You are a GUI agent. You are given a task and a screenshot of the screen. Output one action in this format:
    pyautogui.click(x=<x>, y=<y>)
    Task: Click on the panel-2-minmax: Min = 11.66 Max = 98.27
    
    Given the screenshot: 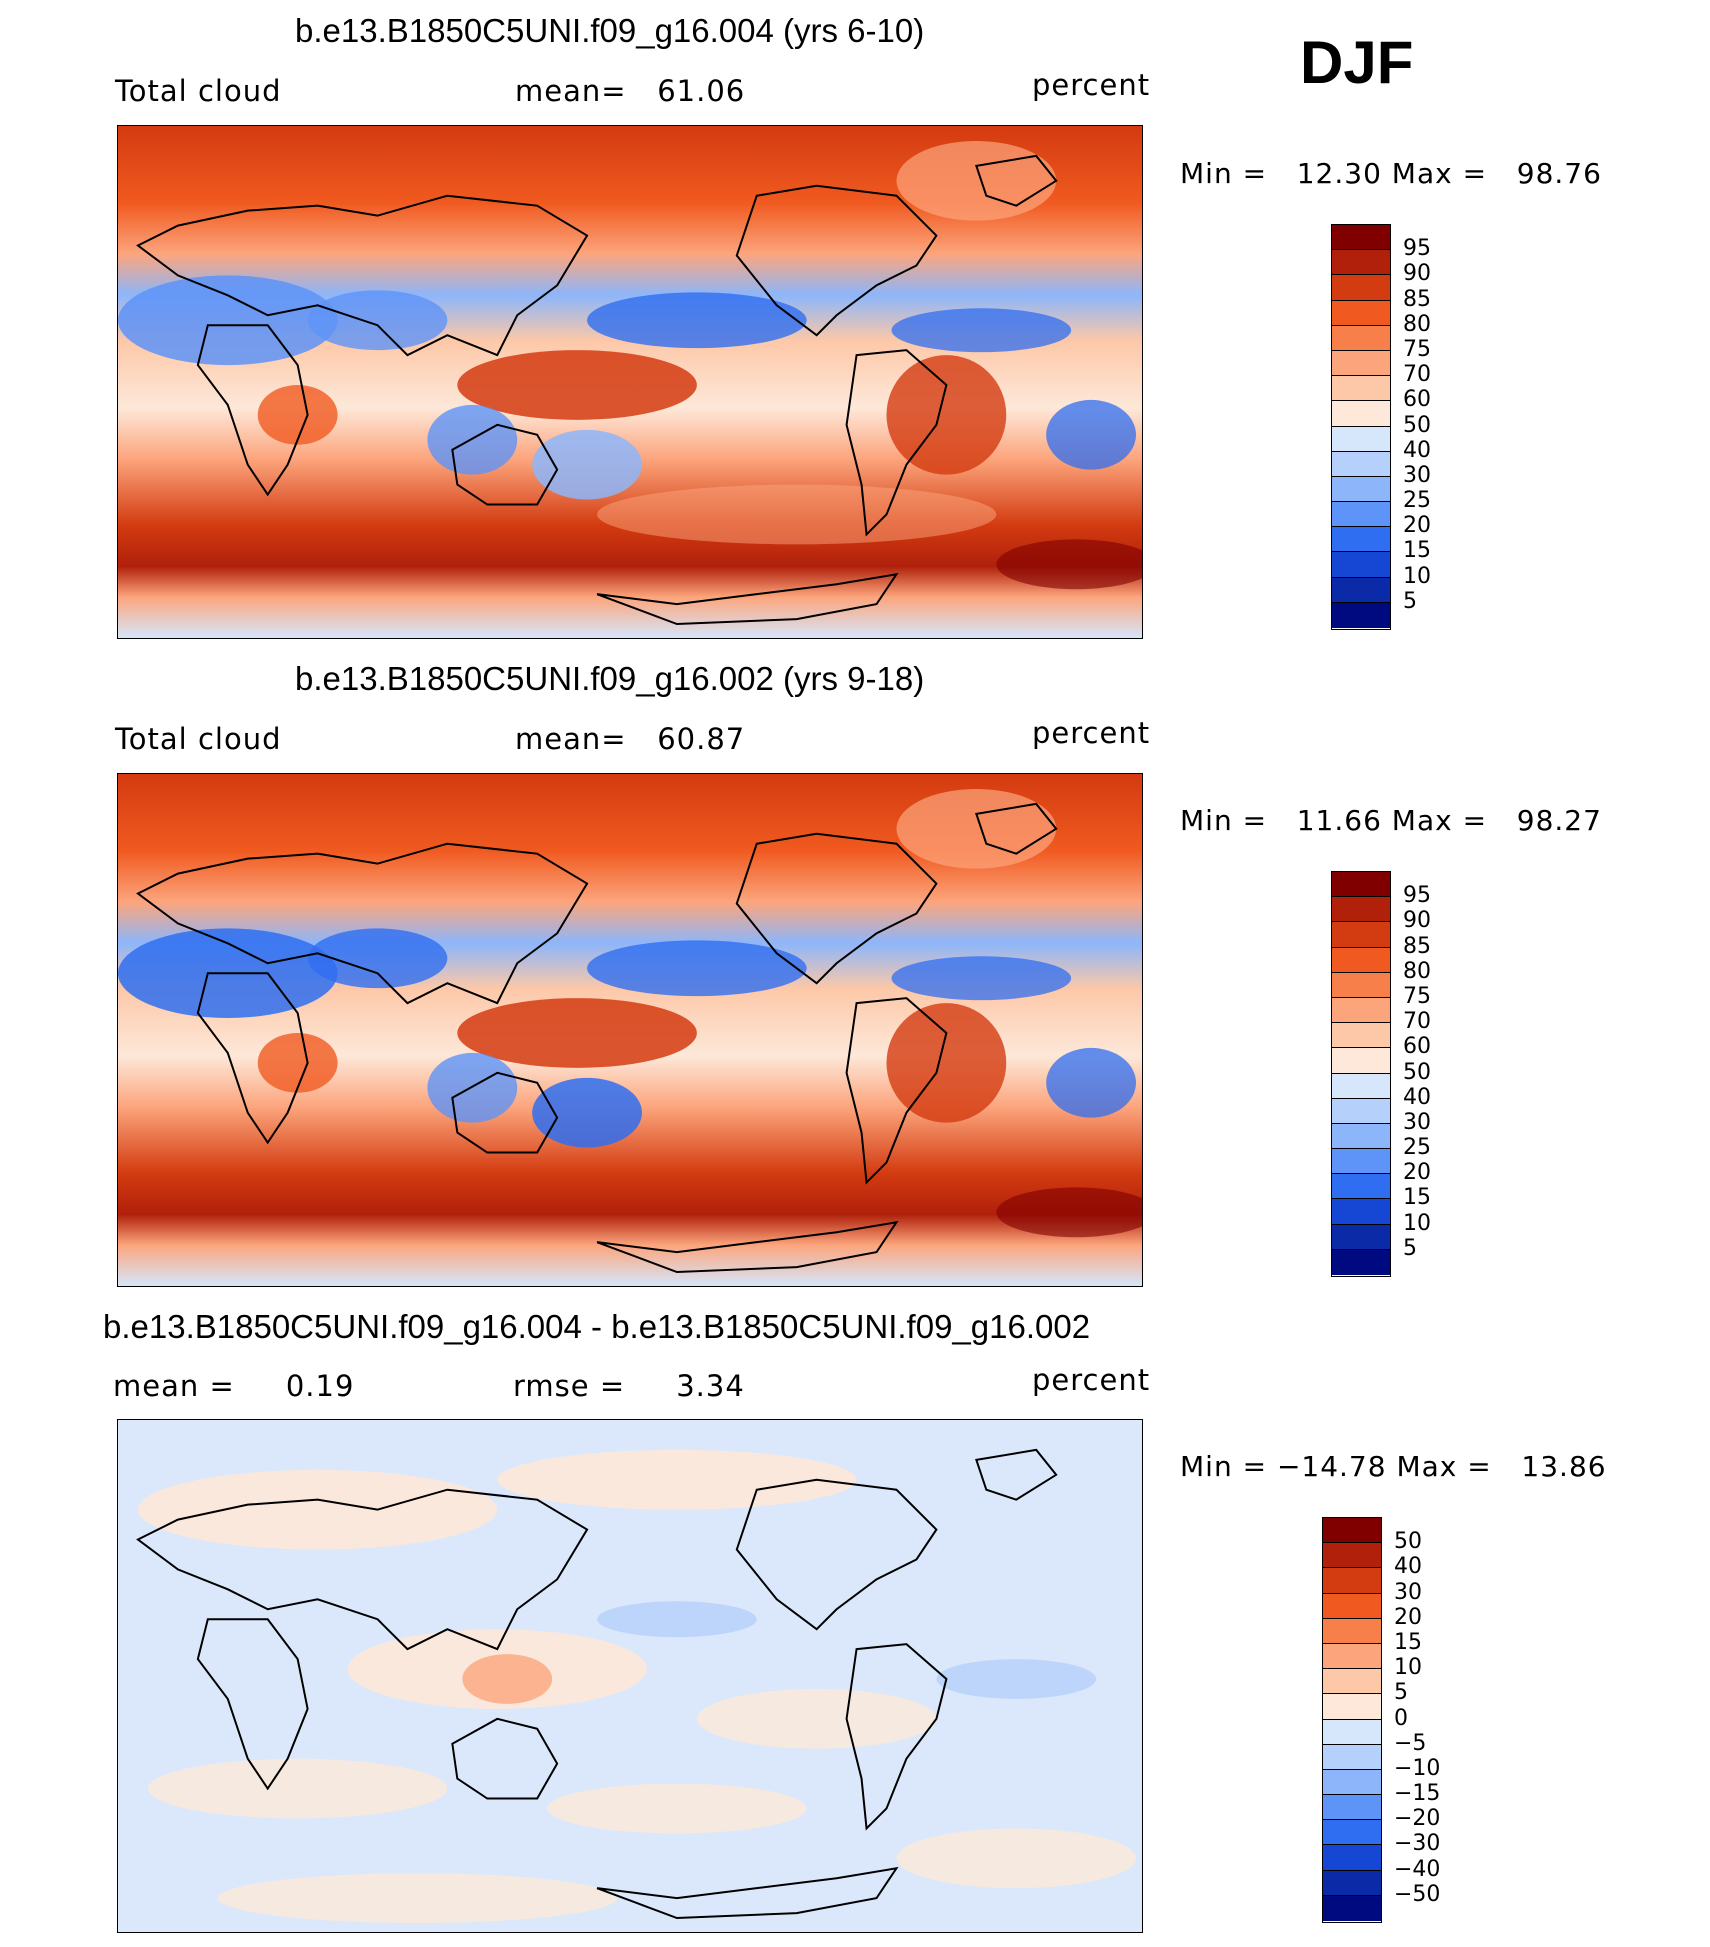 What is the action you would take?
    pyautogui.click(x=1391, y=820)
    